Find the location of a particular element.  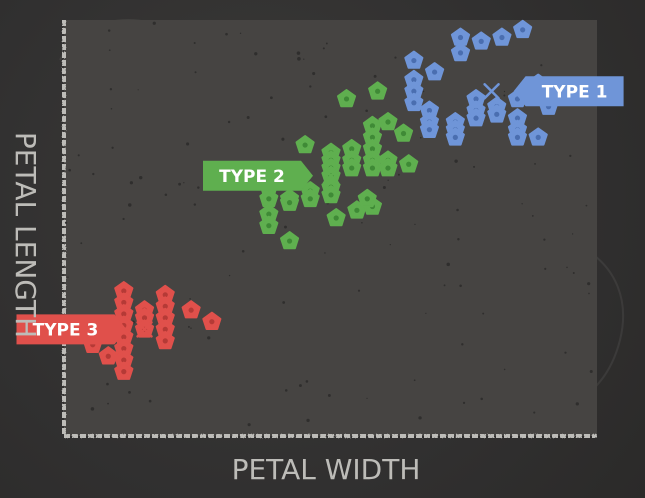

y-axis-title: PETAL LENGTH is located at coordinates (25, 235).